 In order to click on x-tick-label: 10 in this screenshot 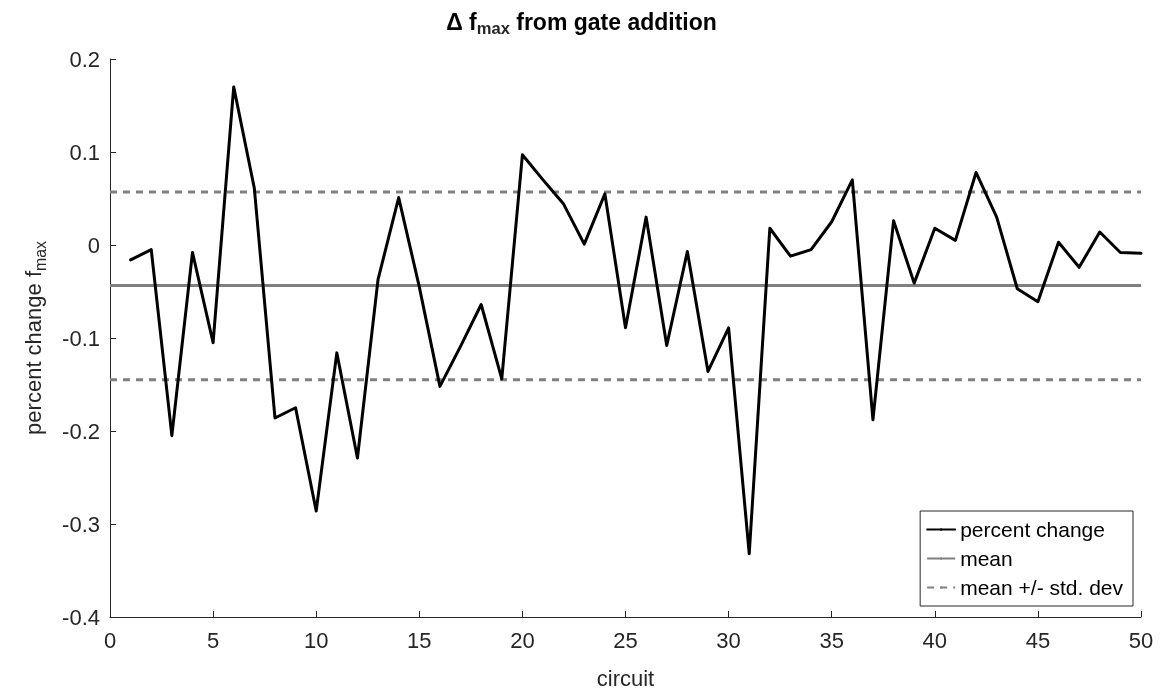, I will do `click(316, 640)`.